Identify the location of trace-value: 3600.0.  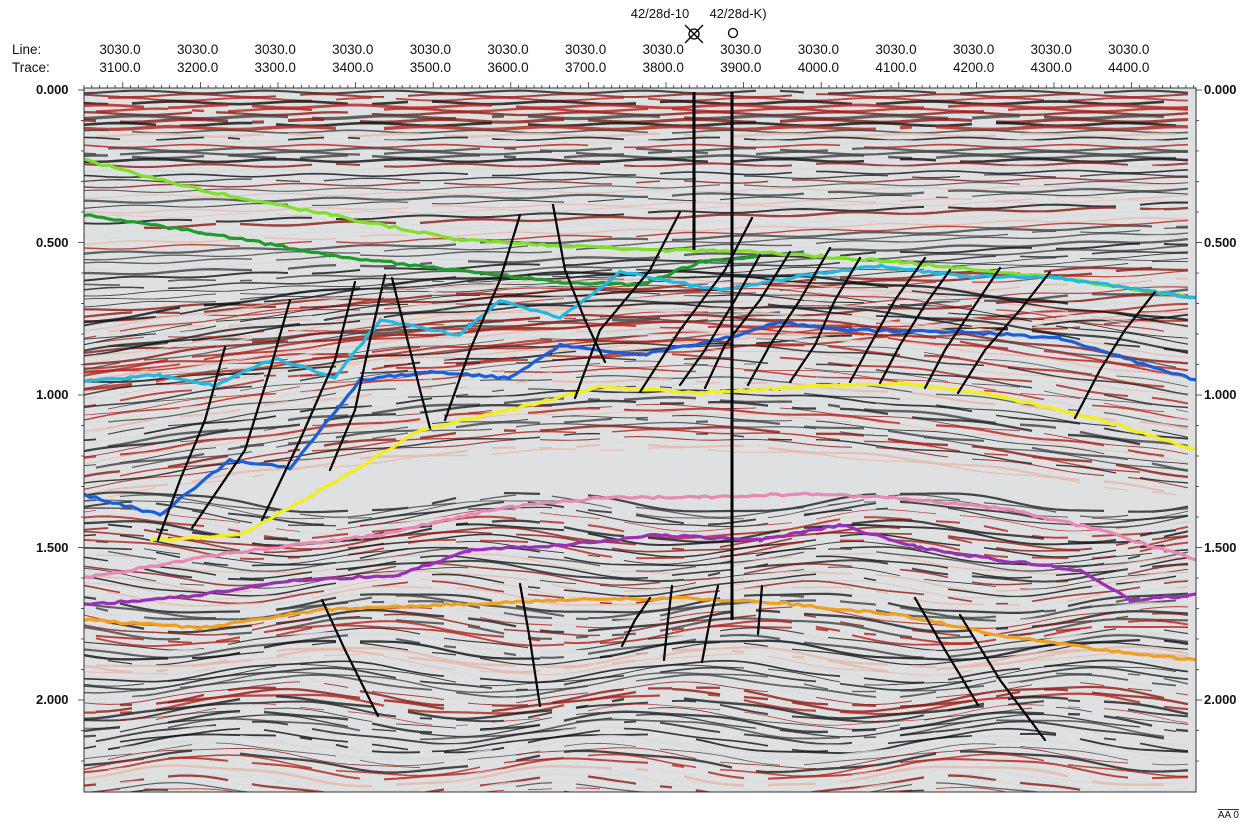
(508, 67).